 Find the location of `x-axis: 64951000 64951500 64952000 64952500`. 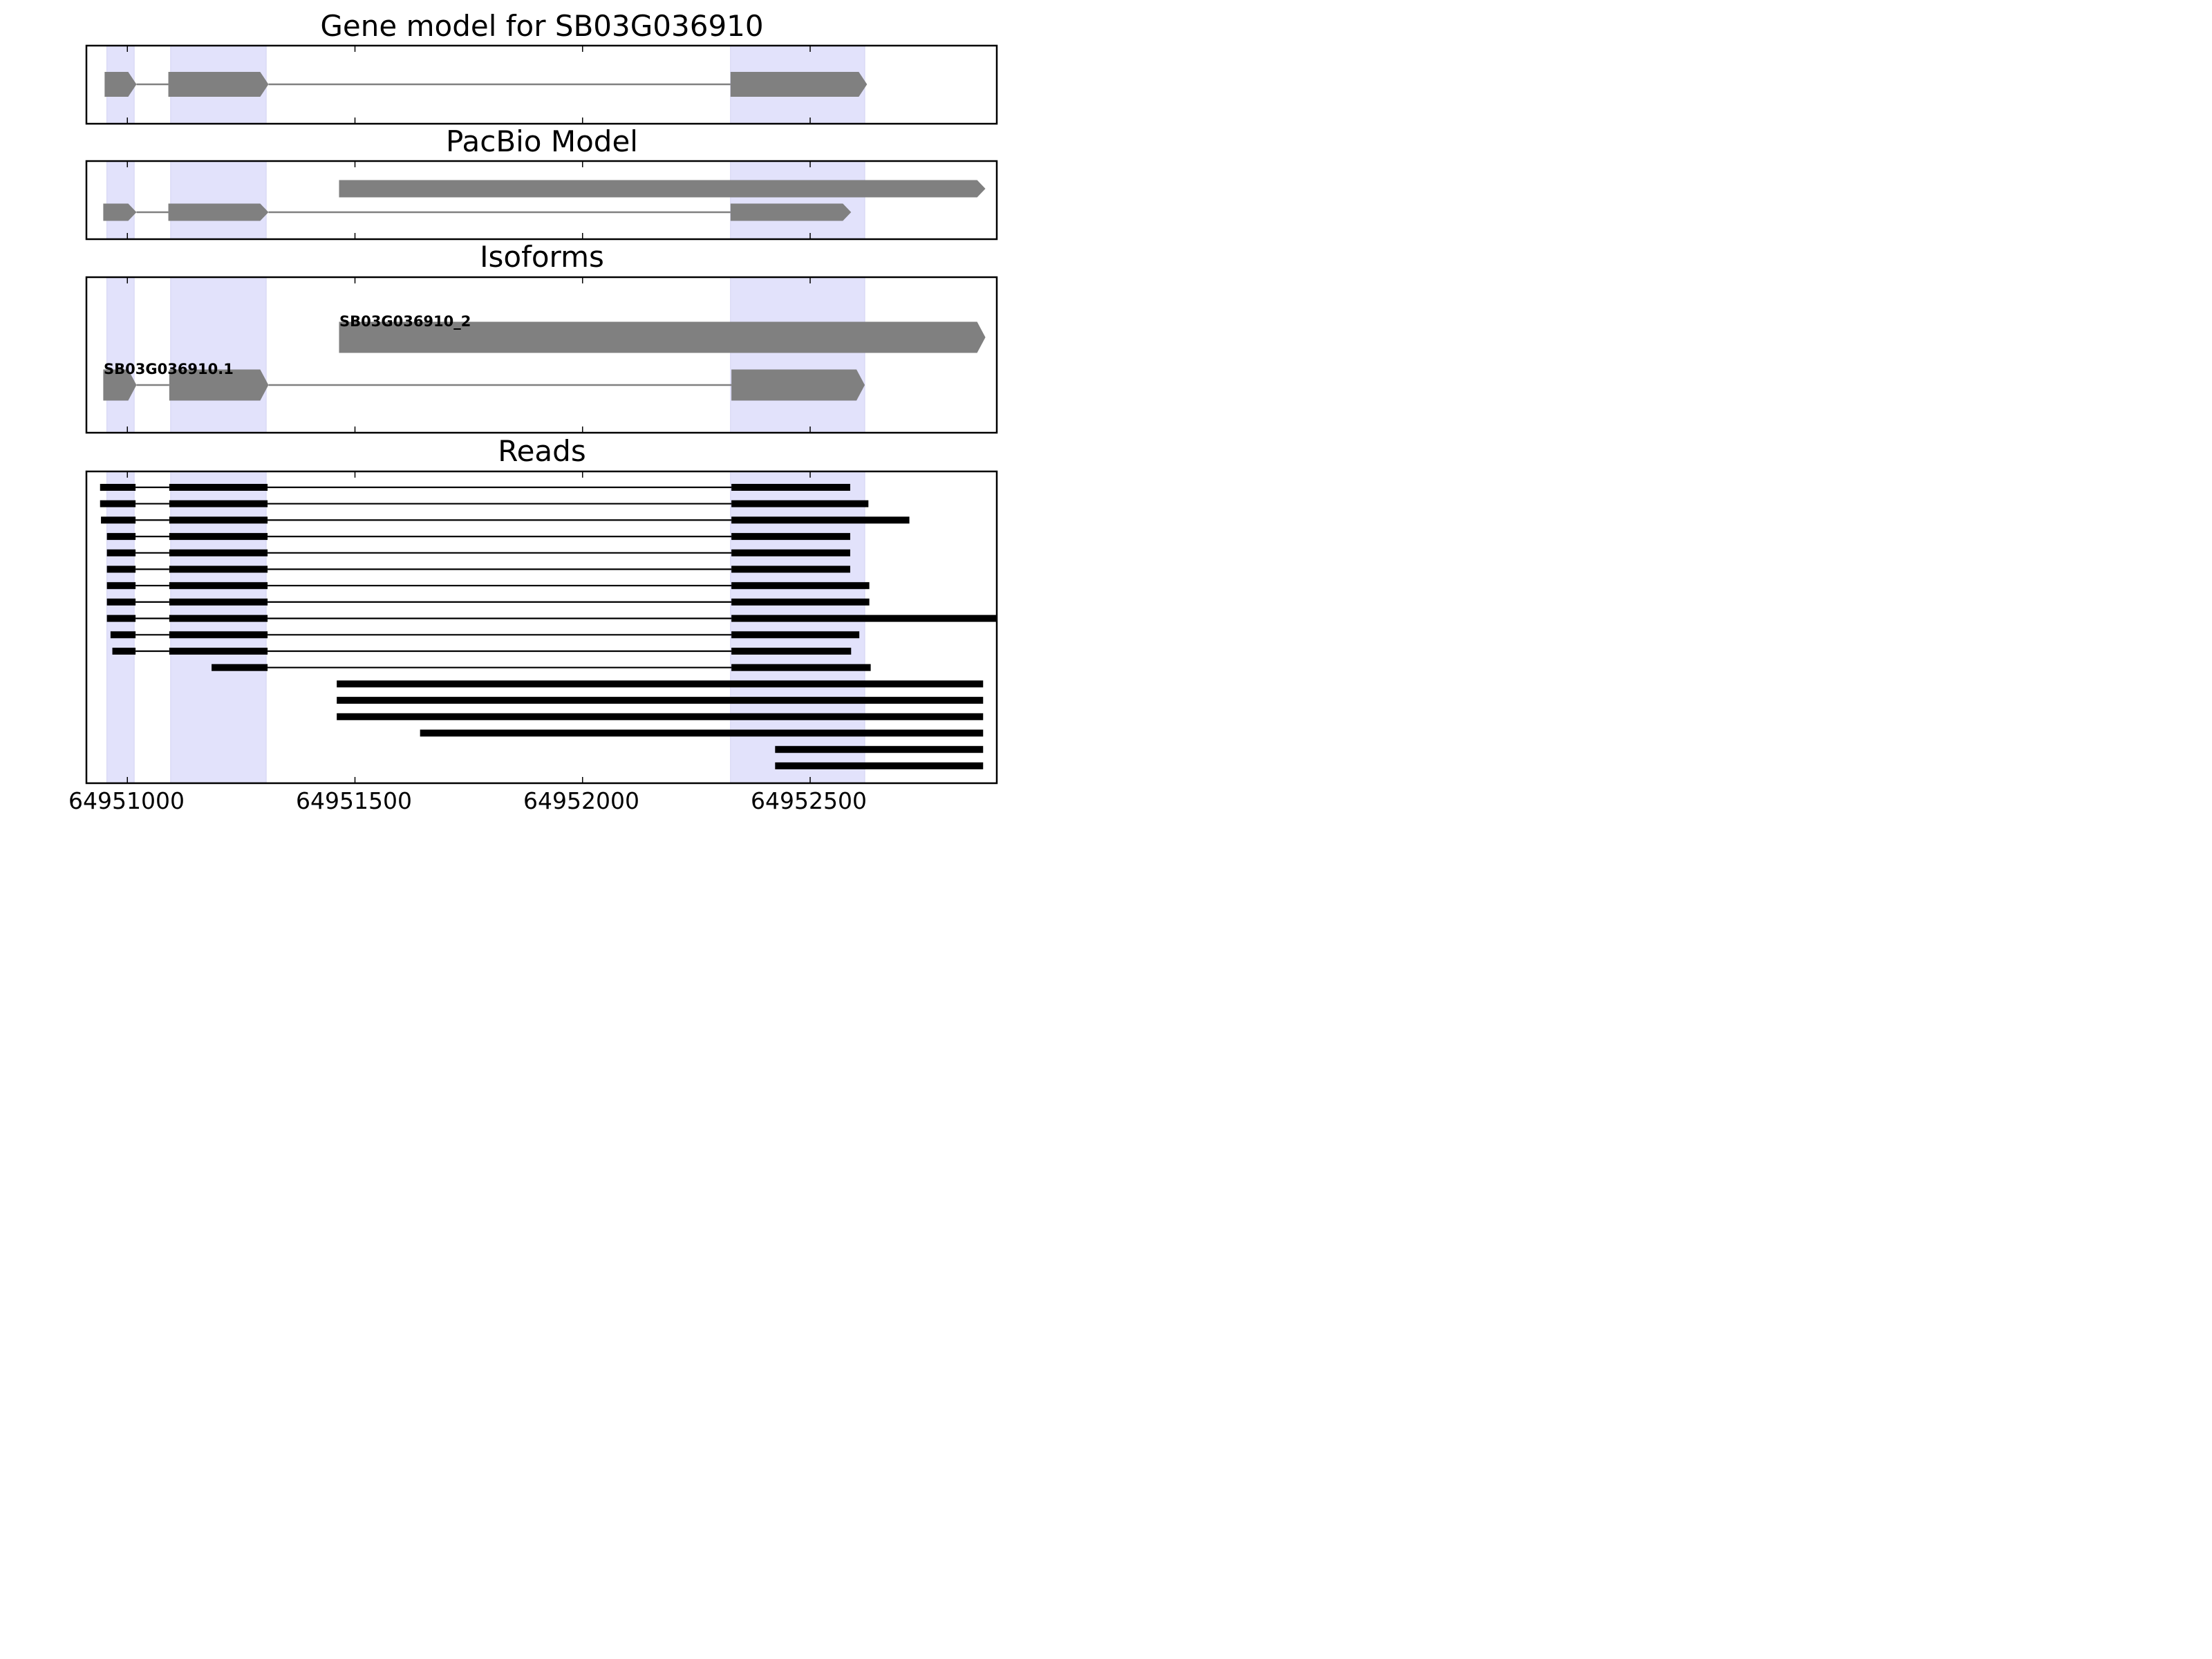

x-axis: 64951000 64951500 64952000 64952500 is located at coordinates (467, 800).